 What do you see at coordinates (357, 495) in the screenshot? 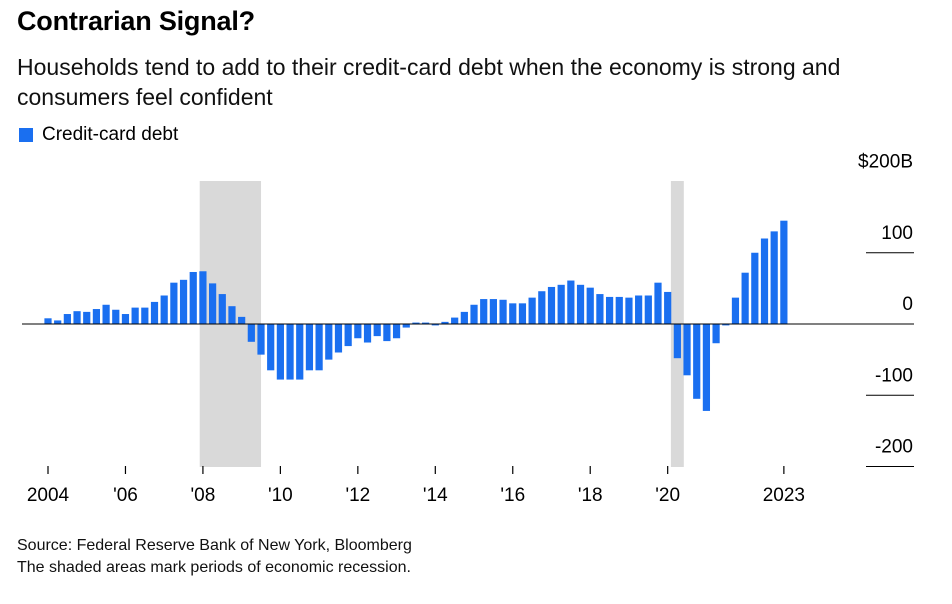
I see `x-tick-label: '12` at bounding box center [357, 495].